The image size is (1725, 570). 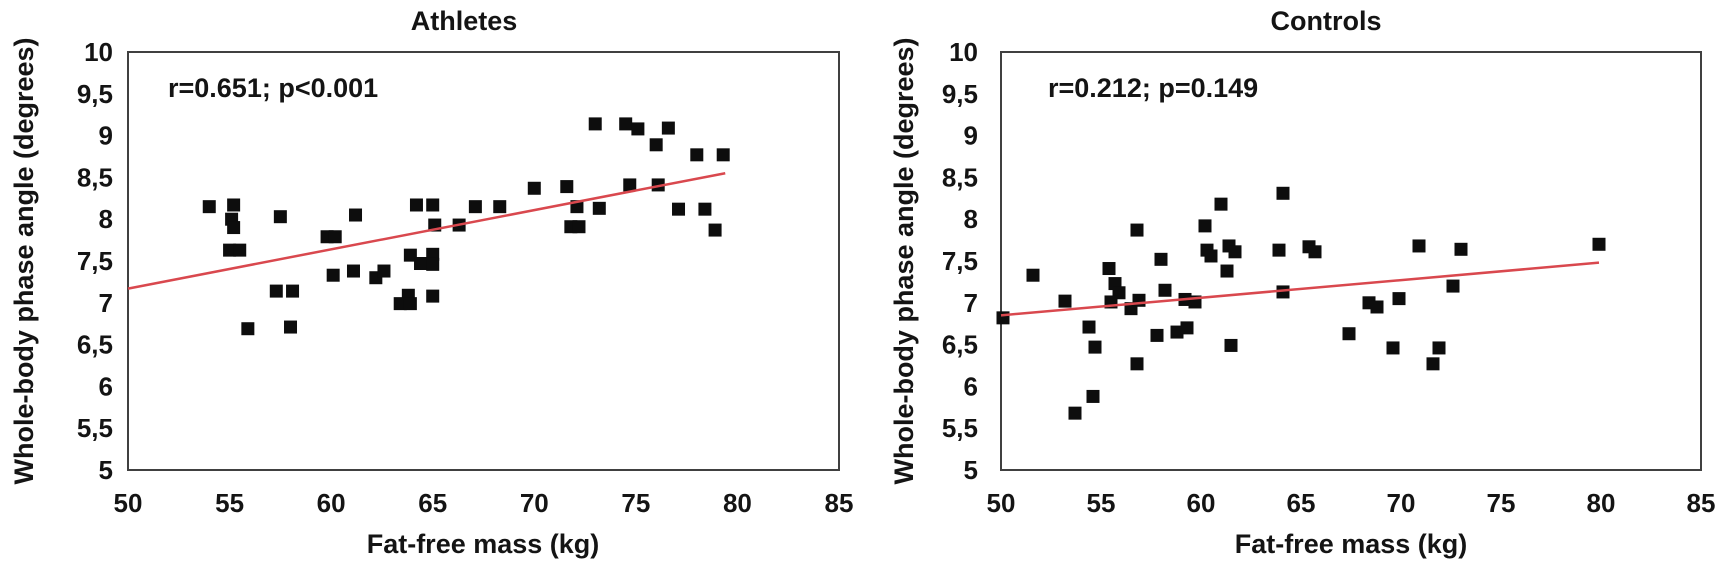 I want to click on y-tick-label: 5,5, so click(x=95, y=428).